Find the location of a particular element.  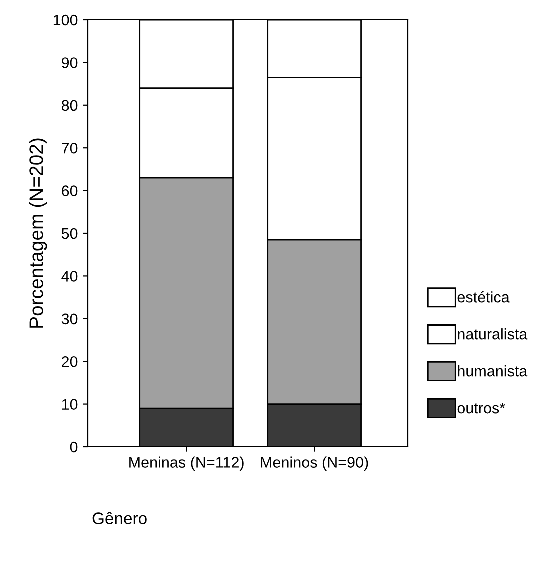

y-tick-label: 60 is located at coordinates (70, 191).